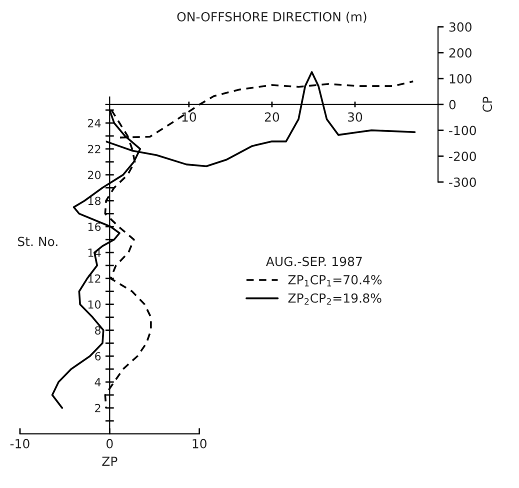 Image resolution: width=519 pixels, height=488 pixels. What do you see at coordinates (98, 356) in the screenshot?
I see `y-tick-label: 6` at bounding box center [98, 356].